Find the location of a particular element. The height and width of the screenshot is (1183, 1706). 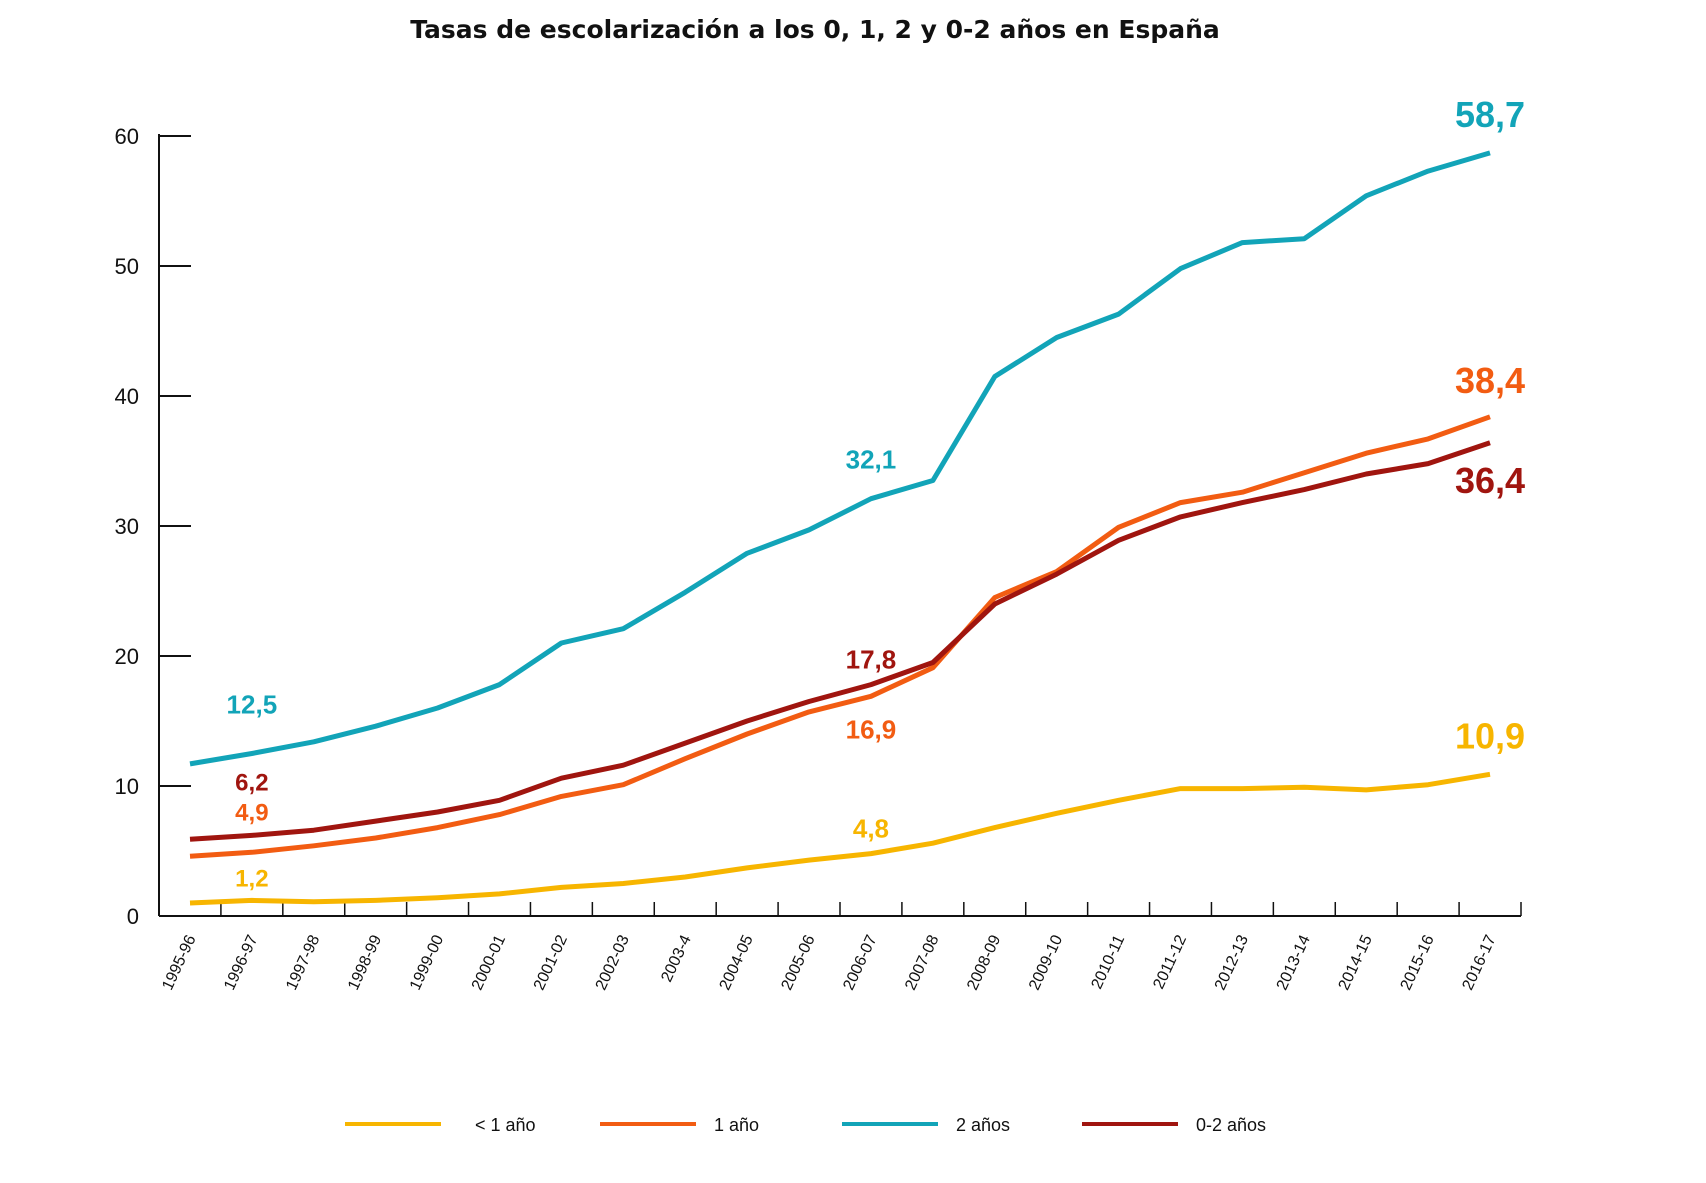

y-tick-label: 30 is located at coordinates (127, 526).